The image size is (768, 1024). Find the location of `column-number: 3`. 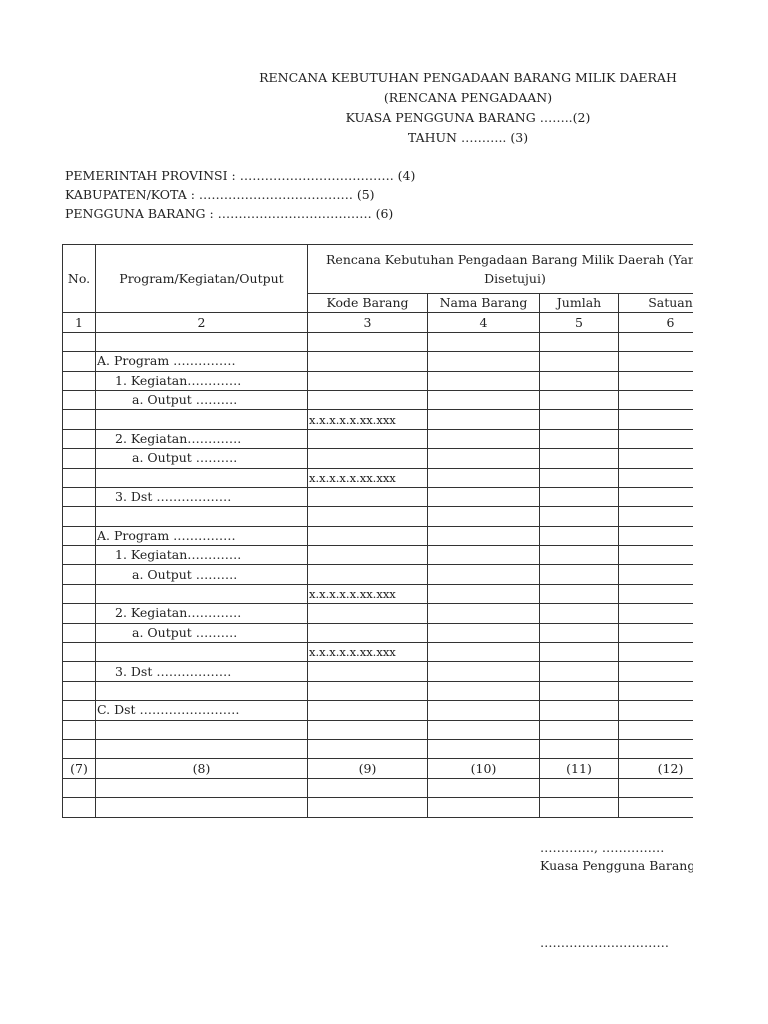

column-number: 3 is located at coordinates (367, 322).